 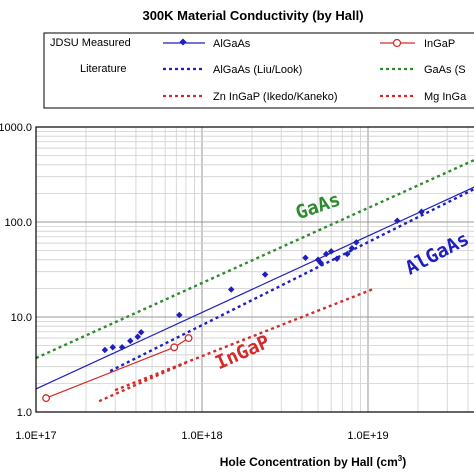 What do you see at coordinates (183, 42) in the screenshot?
I see `legend-marker-algaas` at bounding box center [183, 42].